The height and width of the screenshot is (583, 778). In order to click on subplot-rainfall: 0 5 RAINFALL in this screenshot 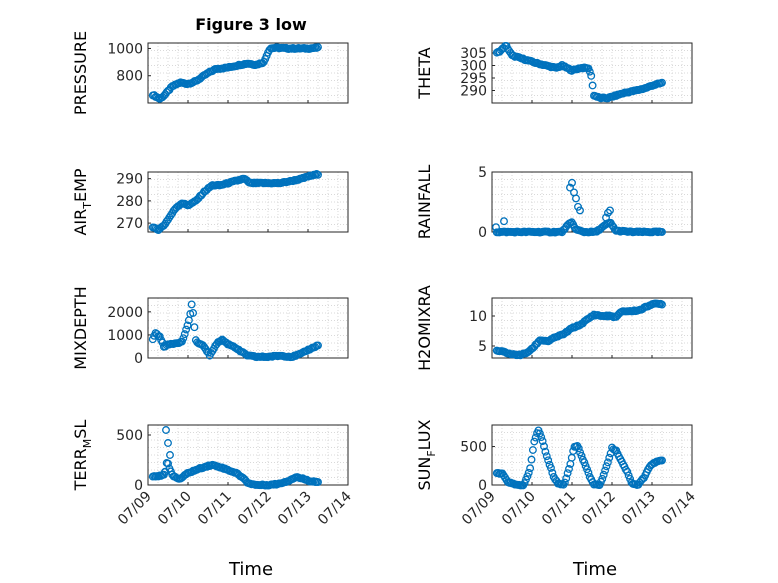, I will do `click(554, 203)`.